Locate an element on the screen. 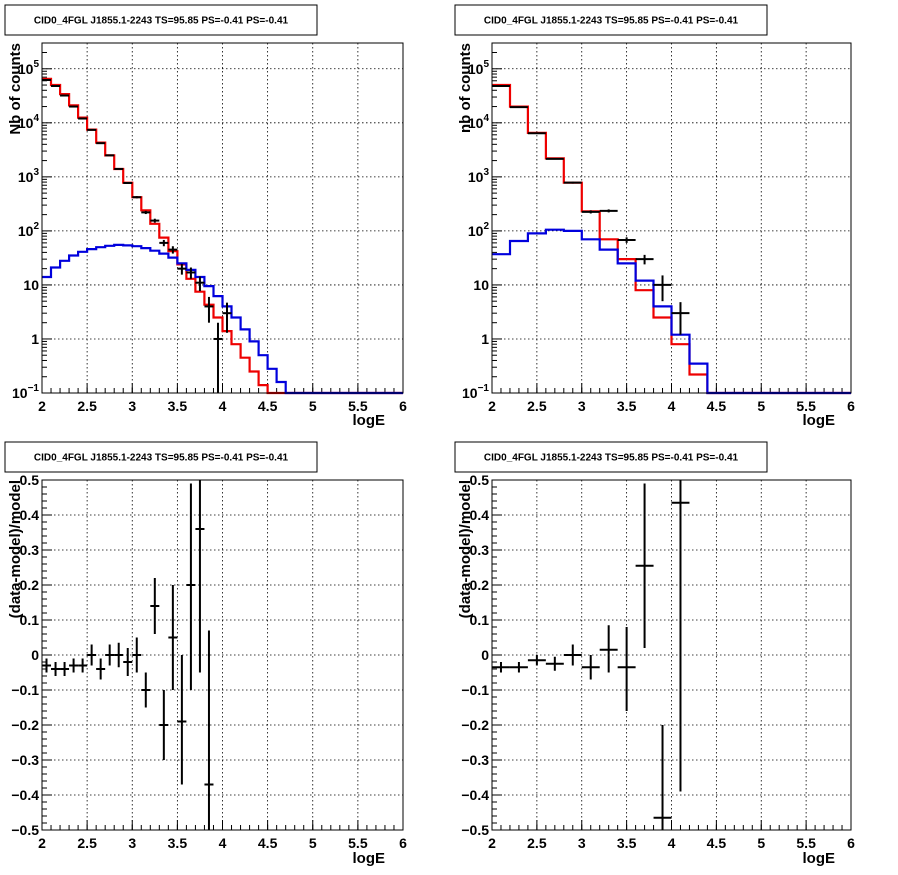  y-tick-label: 0.3 is located at coordinates (30, 550).